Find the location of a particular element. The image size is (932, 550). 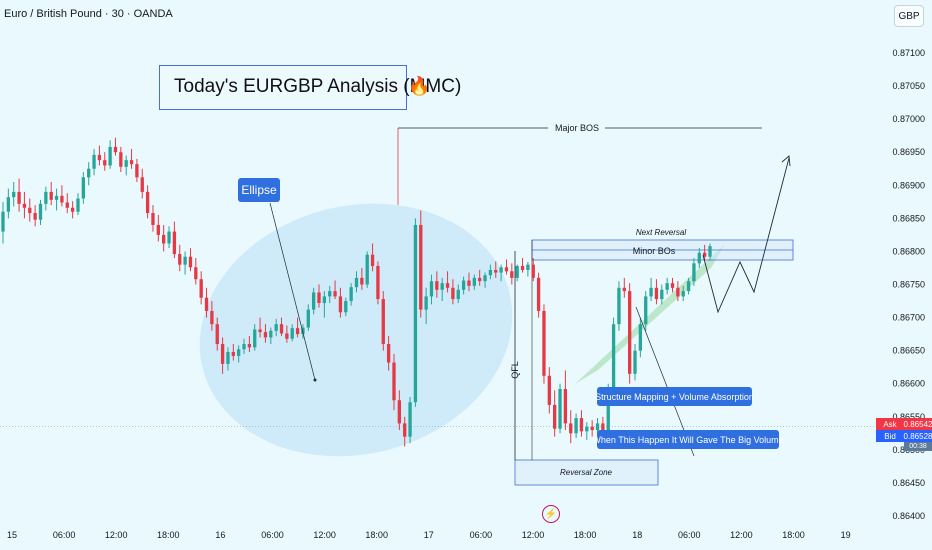

y-tick-label: 0.87000 is located at coordinates (908, 119).